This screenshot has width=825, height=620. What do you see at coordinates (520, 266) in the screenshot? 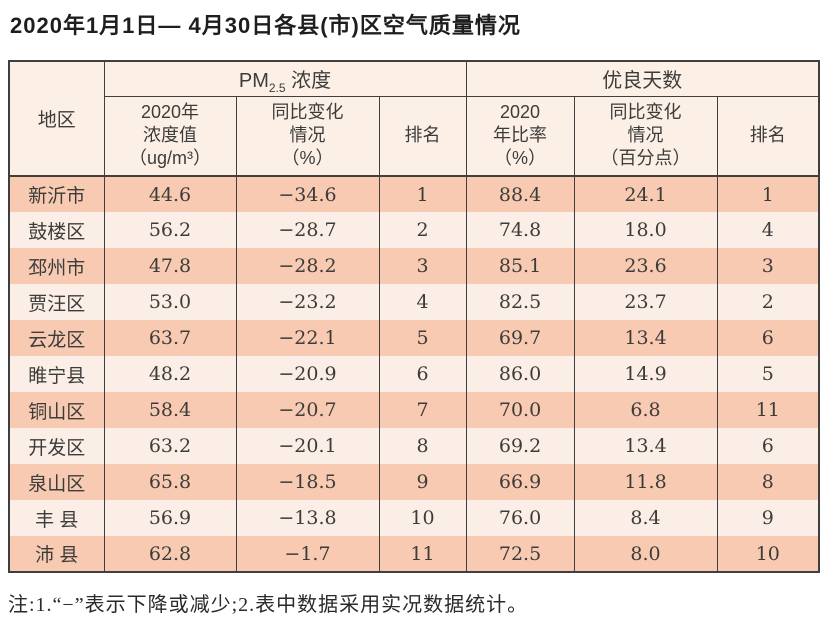
I see `gd_ratio-cell: 85.1` at bounding box center [520, 266].